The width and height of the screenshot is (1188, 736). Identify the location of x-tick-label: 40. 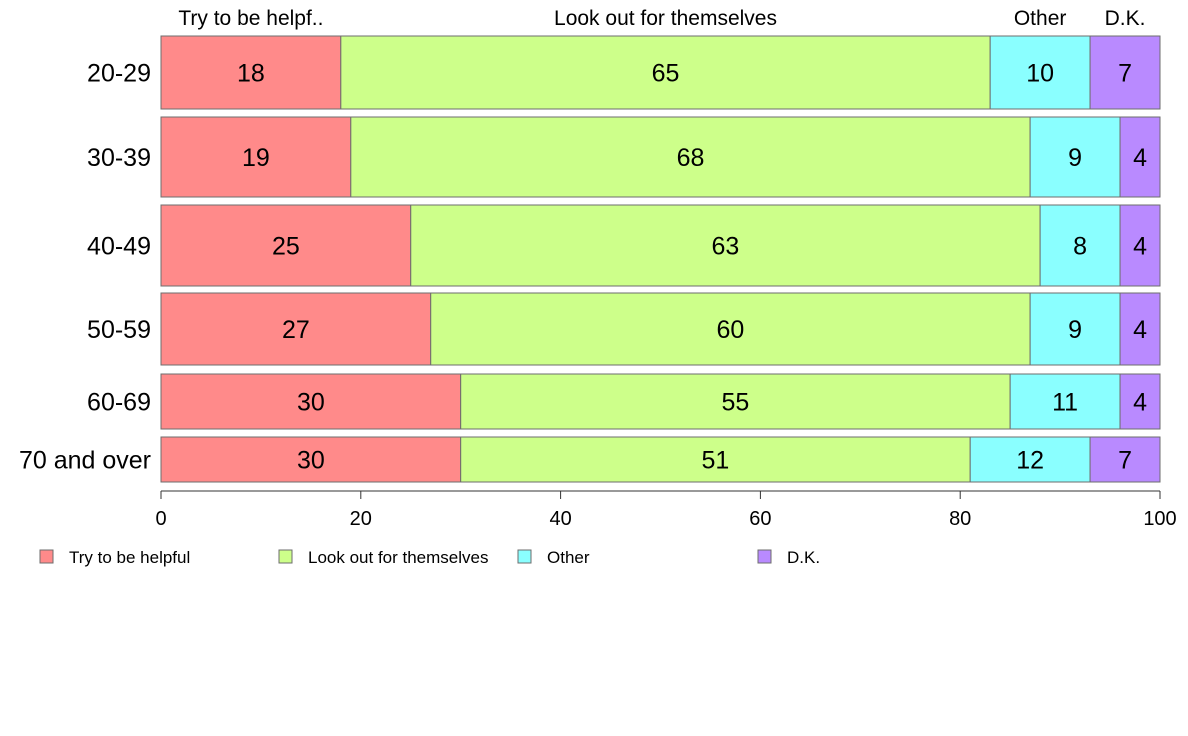
(560, 519).